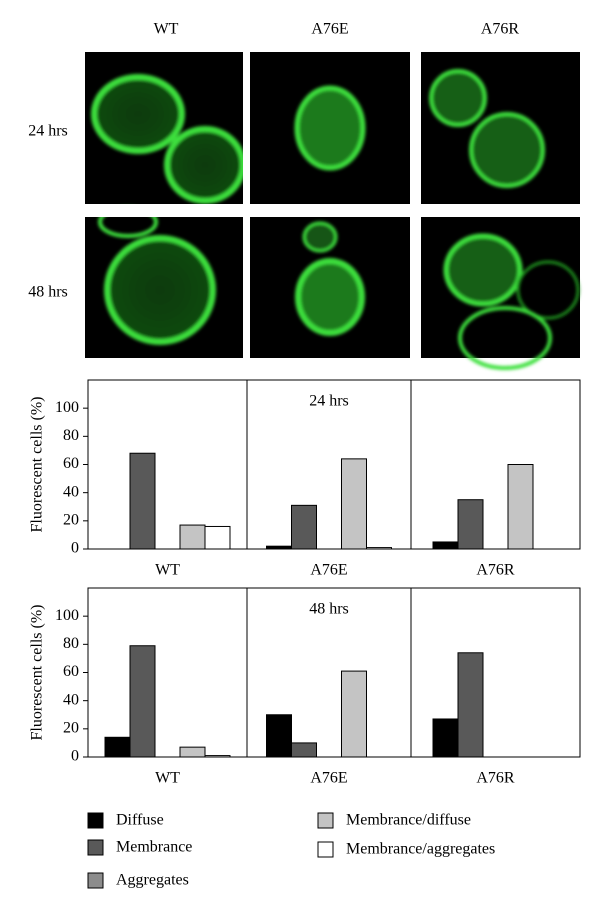 This screenshot has width=600, height=910. Describe the element at coordinates (329, 401) in the screenshot. I see `panel-label: 24 hrs` at that location.